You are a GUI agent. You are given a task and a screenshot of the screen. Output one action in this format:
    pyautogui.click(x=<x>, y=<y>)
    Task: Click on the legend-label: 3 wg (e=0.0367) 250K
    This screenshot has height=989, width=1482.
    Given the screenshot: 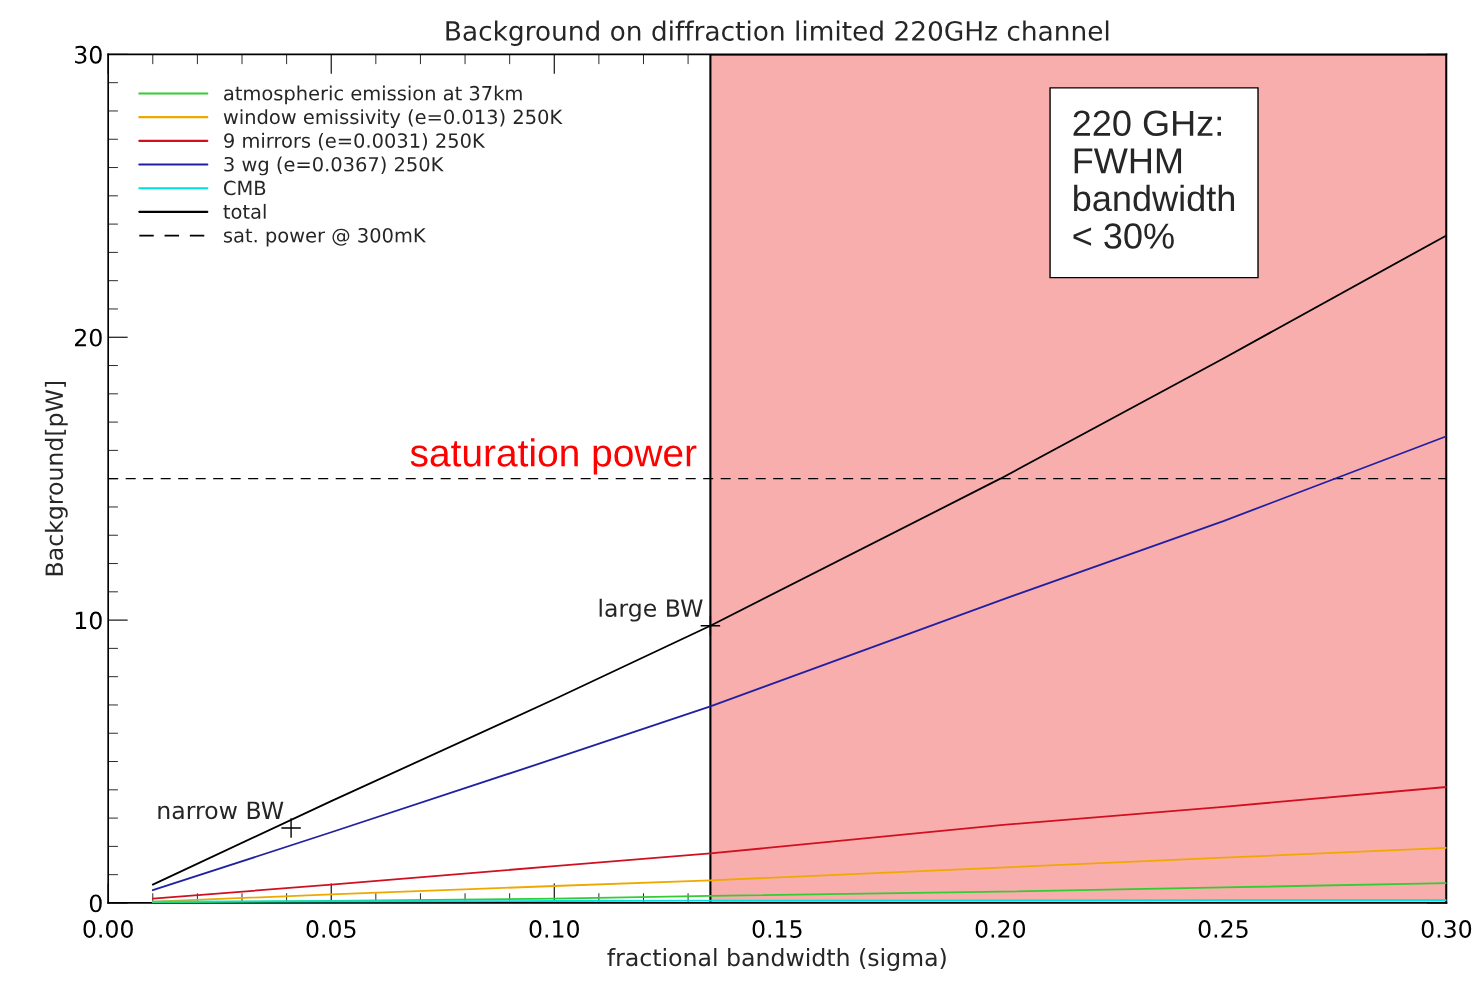 What is the action you would take?
    pyautogui.click(x=334, y=166)
    